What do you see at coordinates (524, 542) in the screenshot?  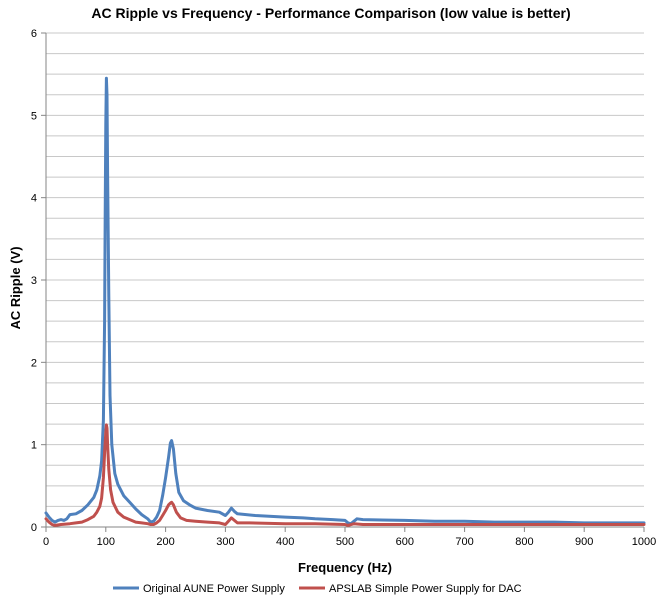 I see `x-tick-label: 800` at bounding box center [524, 542].